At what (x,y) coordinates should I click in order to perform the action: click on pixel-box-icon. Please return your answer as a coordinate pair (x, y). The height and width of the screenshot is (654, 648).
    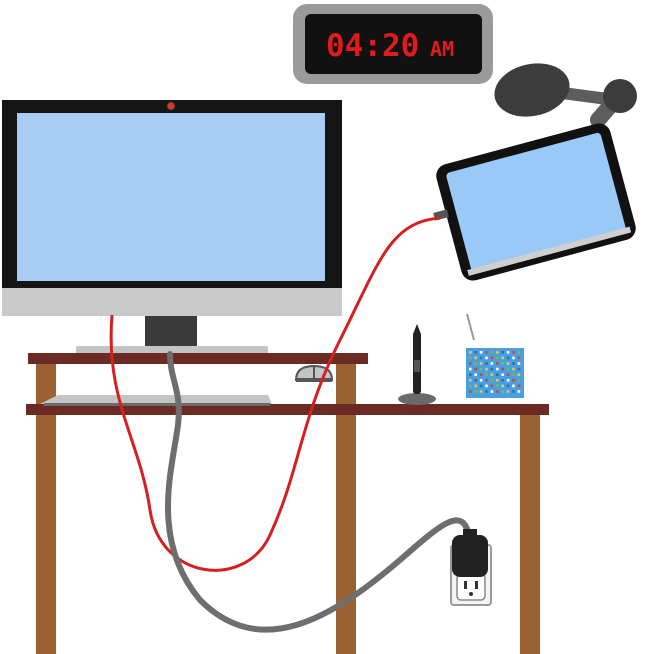
    Looking at the image, I should click on (495, 355).